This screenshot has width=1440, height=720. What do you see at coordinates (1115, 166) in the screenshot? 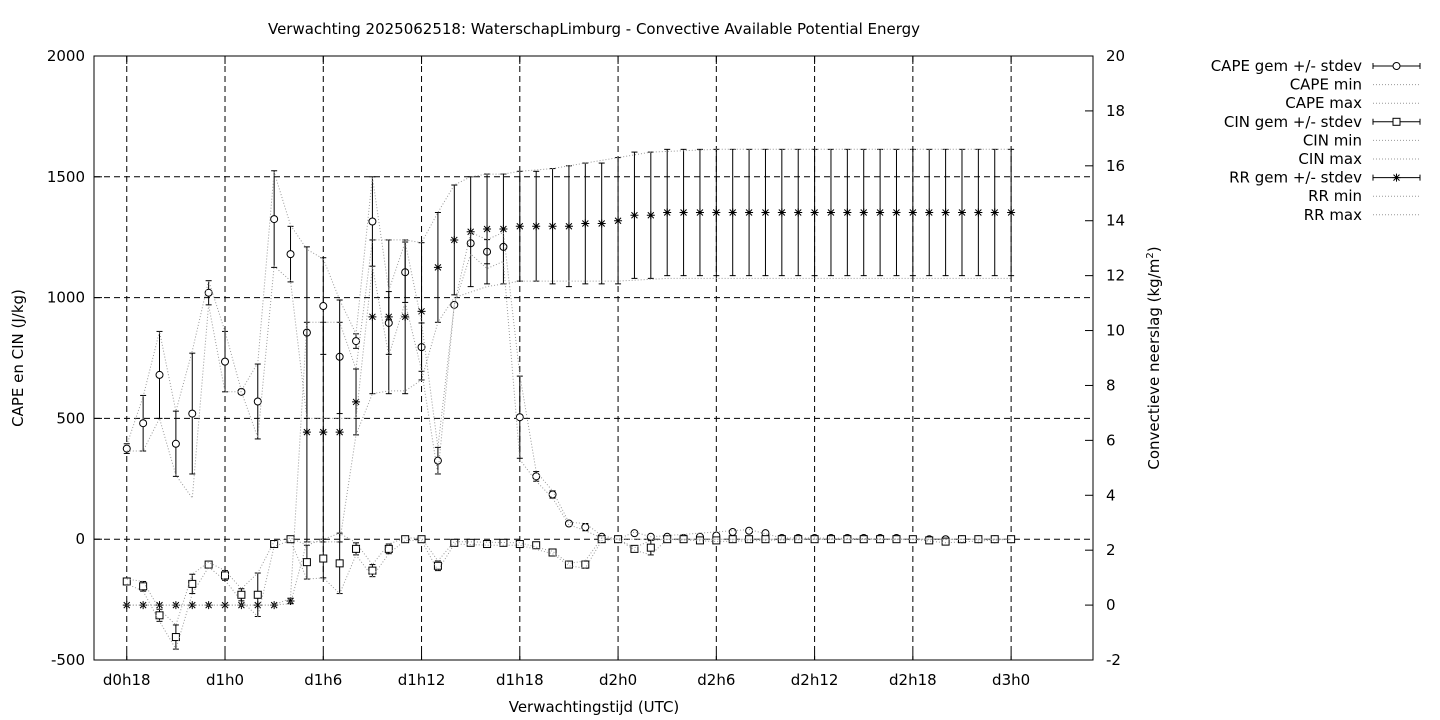
I see `y-right-tick-label: 16` at bounding box center [1115, 166].